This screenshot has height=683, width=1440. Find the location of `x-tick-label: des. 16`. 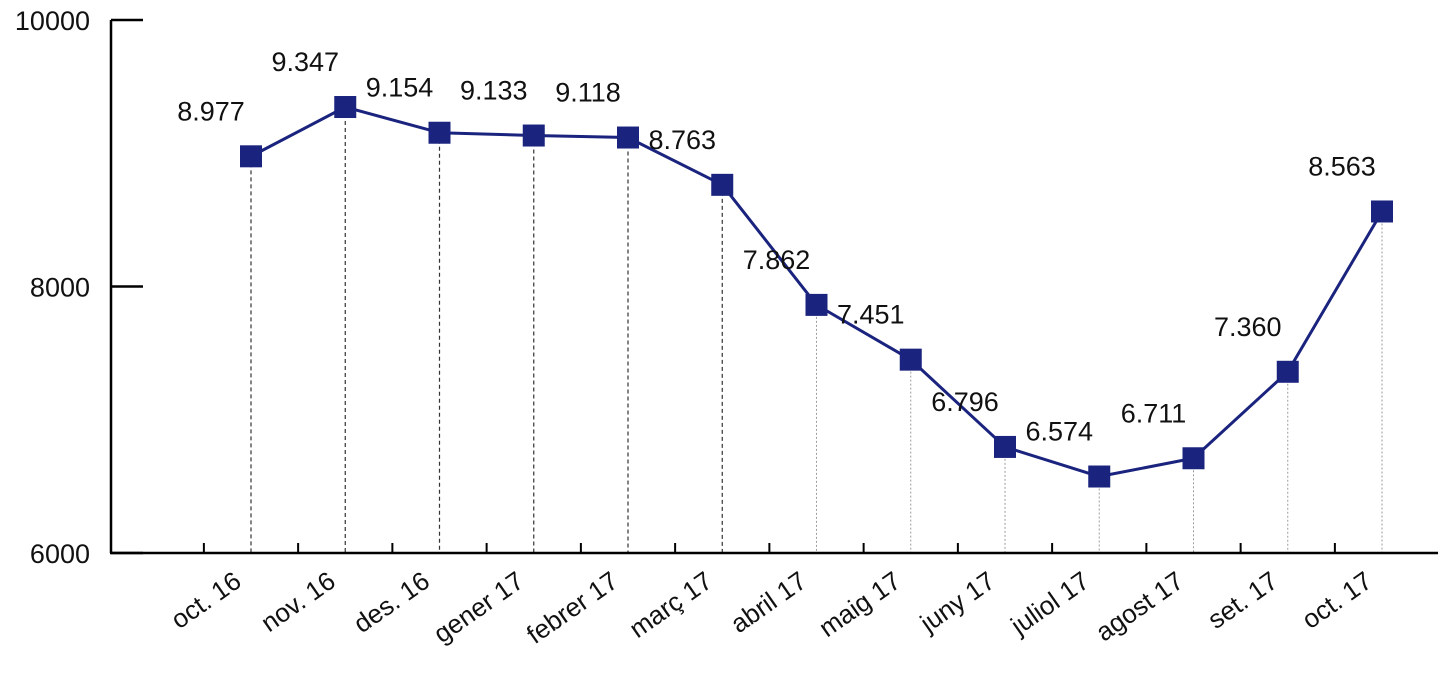

x-tick-label: des. 16 is located at coordinates (391, 601).